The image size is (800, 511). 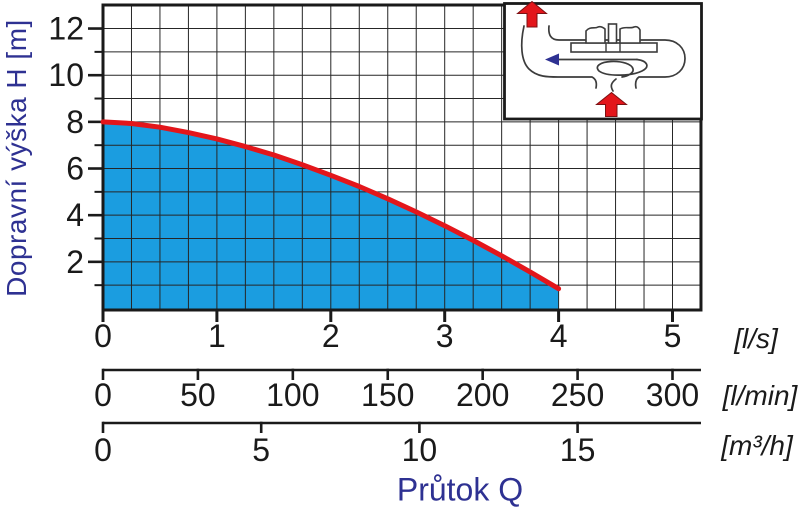 I want to click on x-tick-label: 100, so click(x=292, y=395).